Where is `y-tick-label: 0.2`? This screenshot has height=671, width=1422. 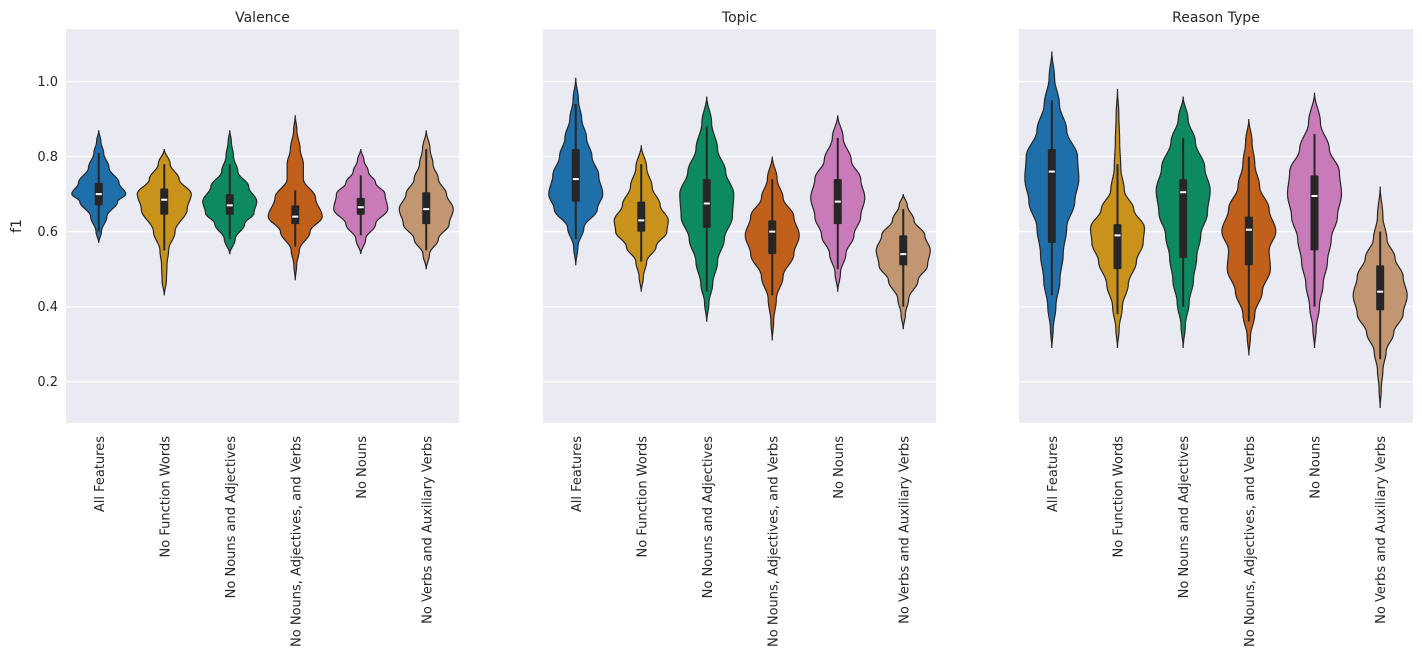
y-tick-label: 0.2 is located at coordinates (47, 382).